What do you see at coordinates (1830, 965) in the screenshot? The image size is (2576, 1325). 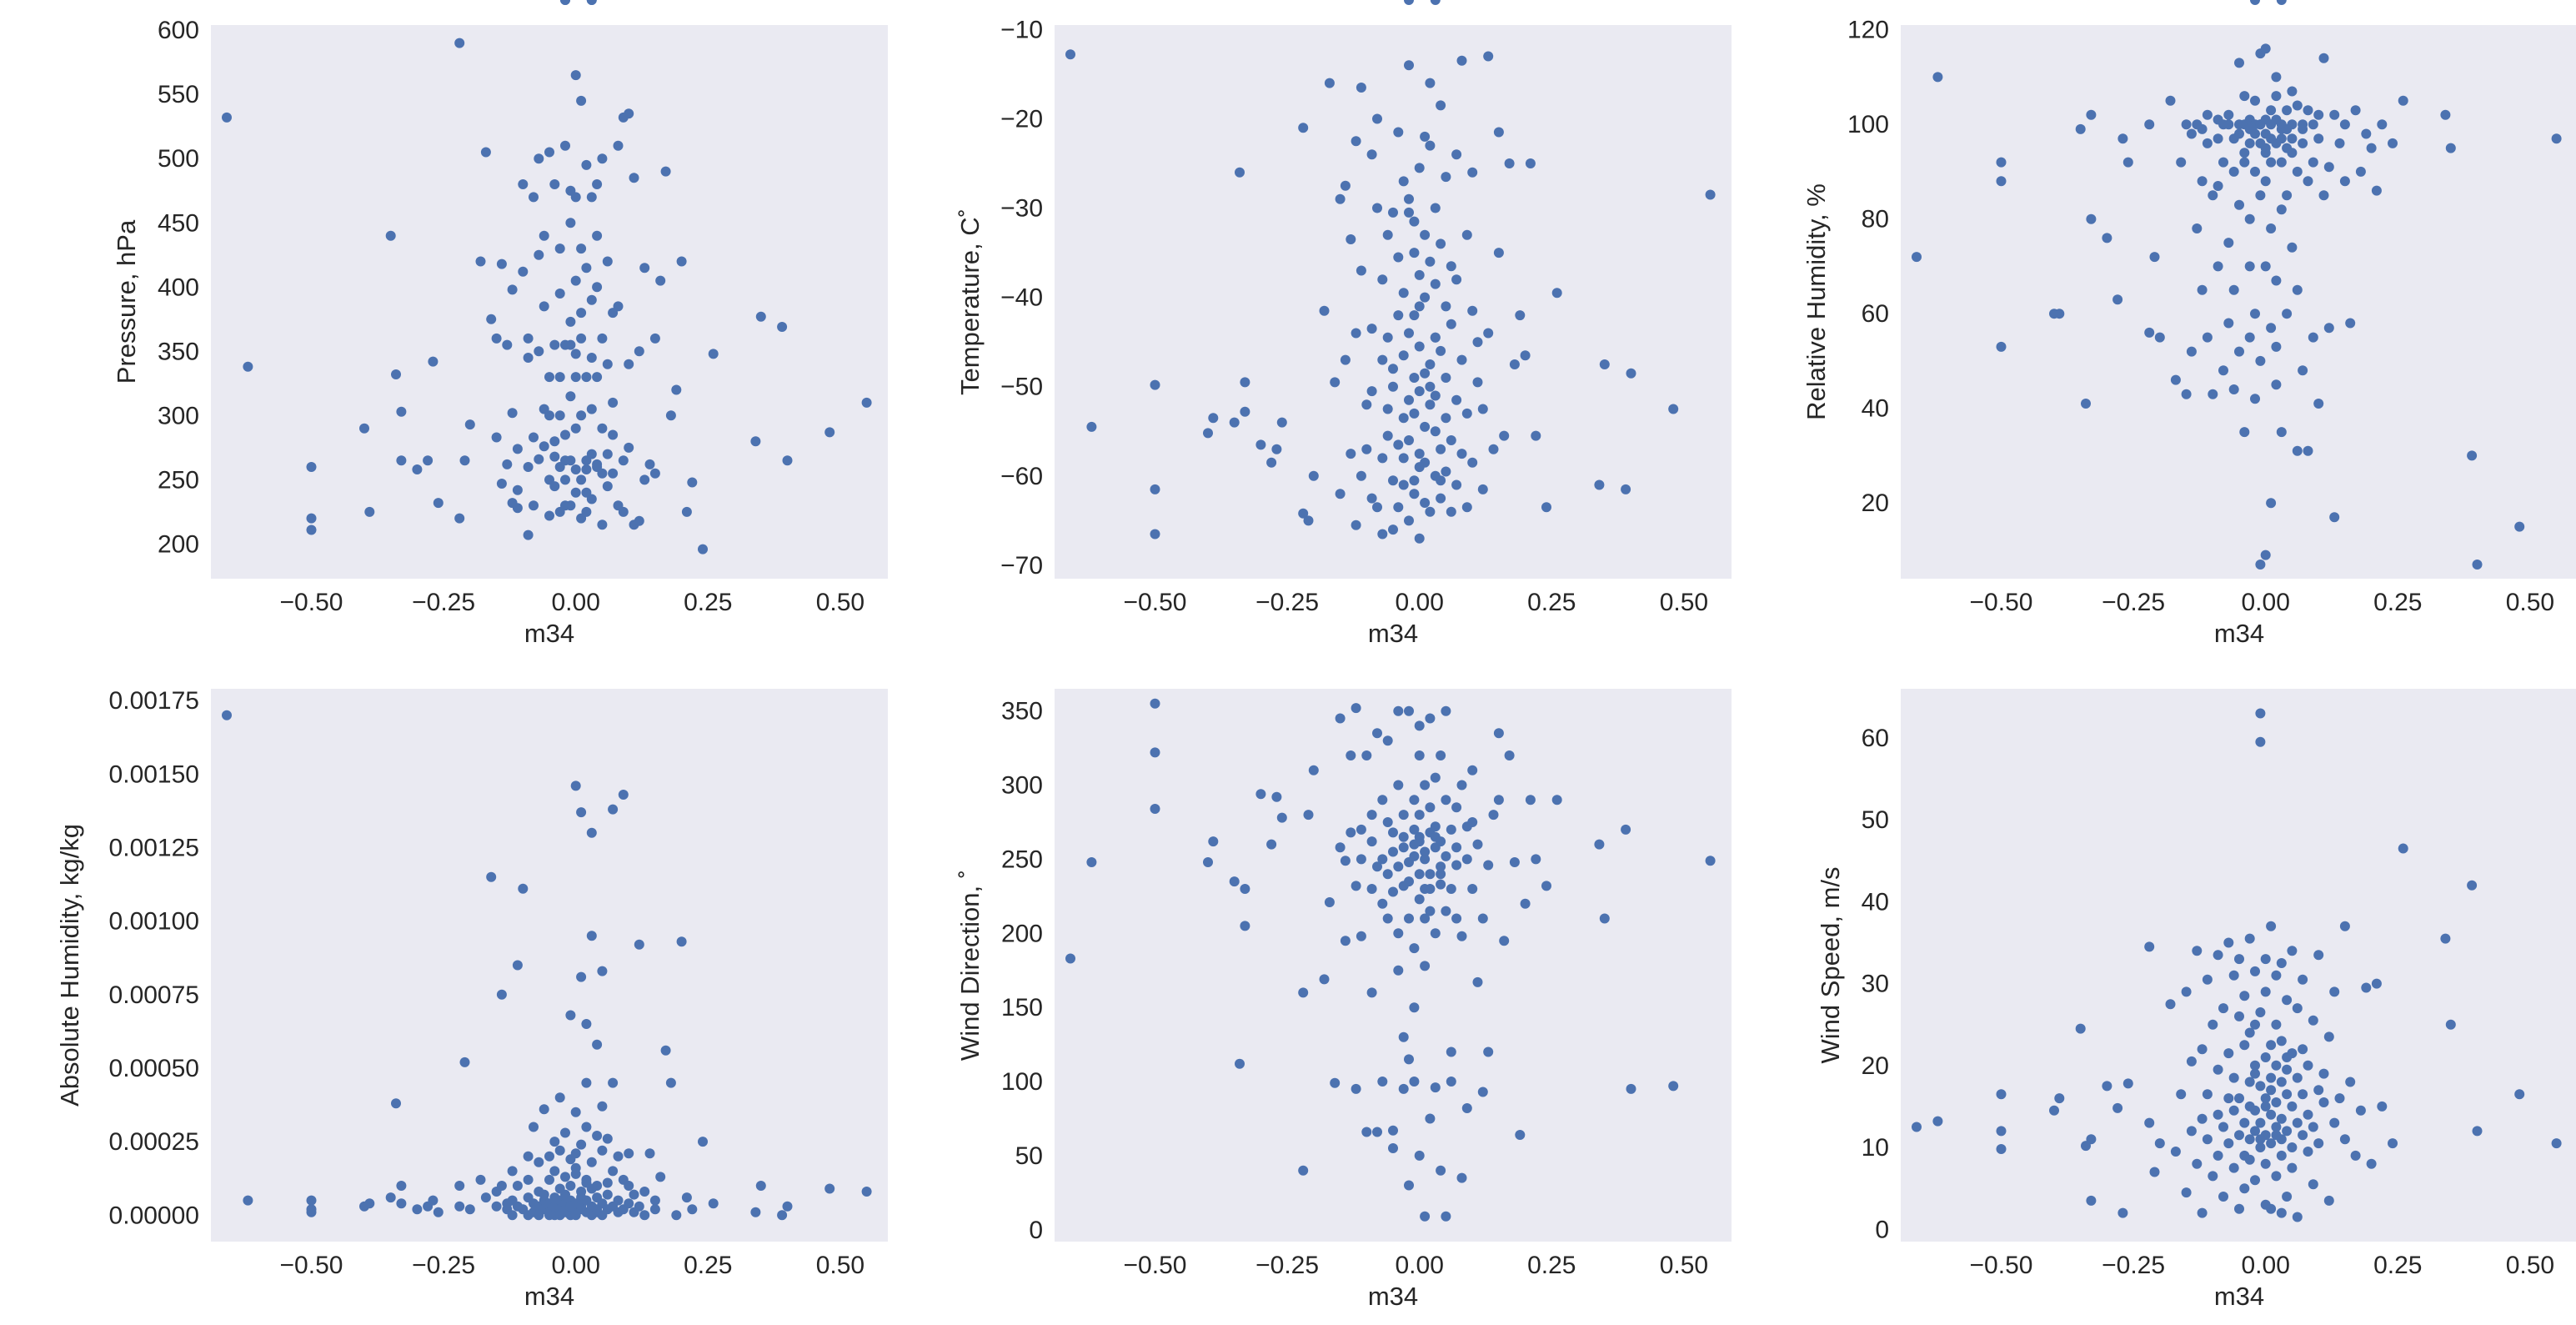 I see `y-axis-label: Wind Speed, m/s` at bounding box center [1830, 965].